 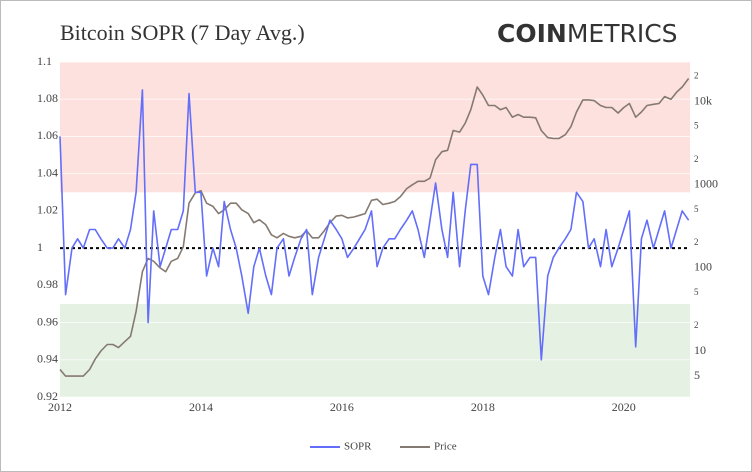 I want to click on logo-light: METRICS, so click(x=622, y=33).